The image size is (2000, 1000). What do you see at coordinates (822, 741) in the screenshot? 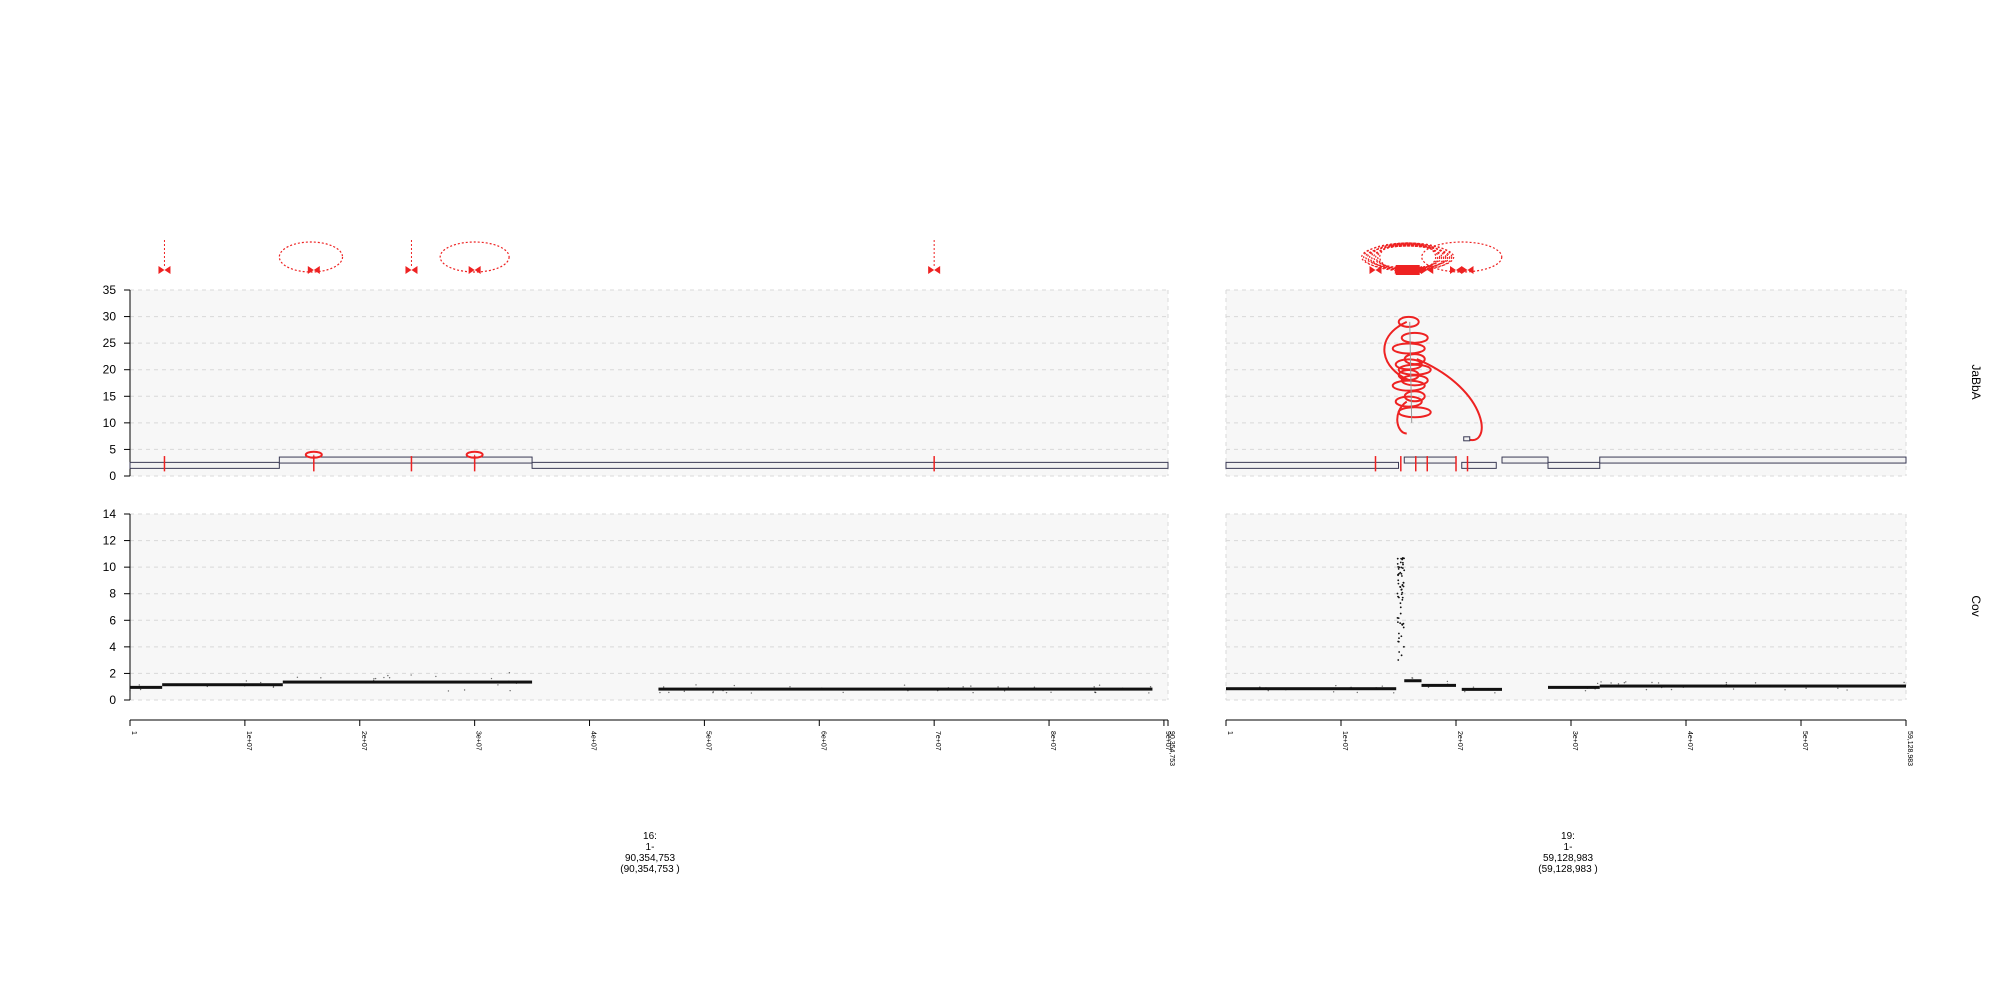
I see `x-tick-label: 6e+07` at bounding box center [822, 741].